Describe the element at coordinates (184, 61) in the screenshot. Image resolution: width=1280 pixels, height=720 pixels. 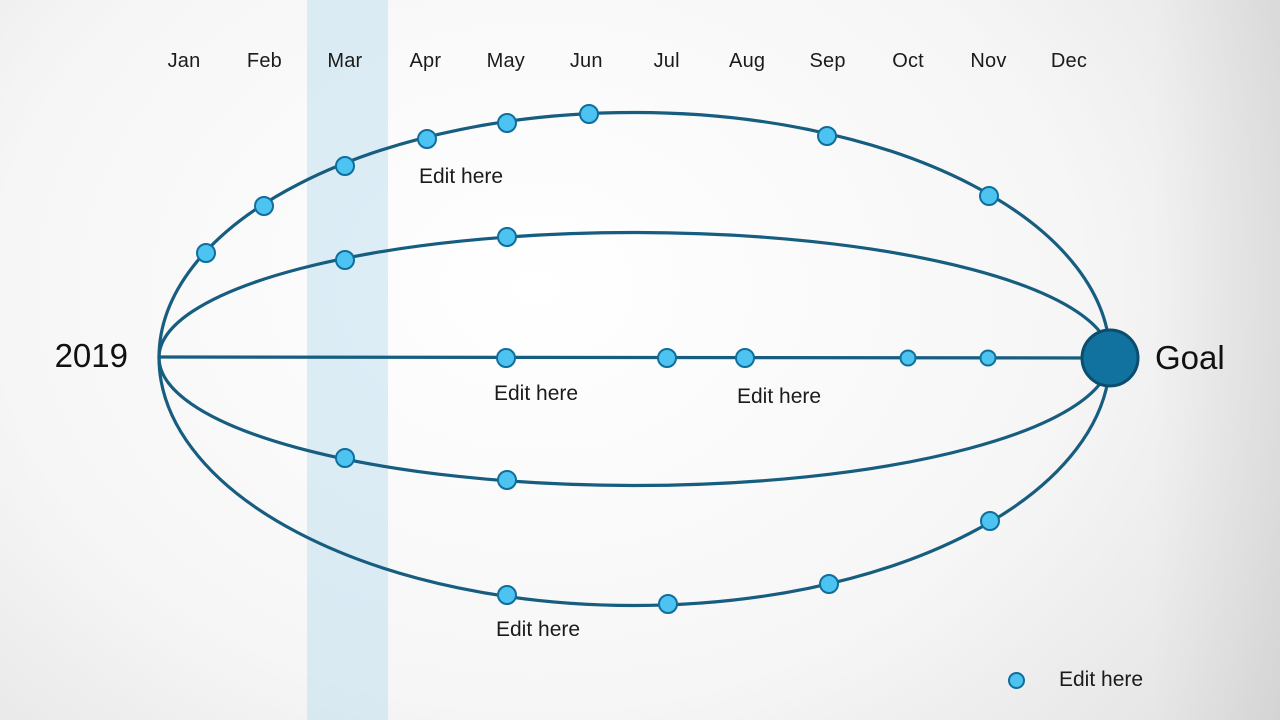
I see `month-label-jan: Jan` at that location.